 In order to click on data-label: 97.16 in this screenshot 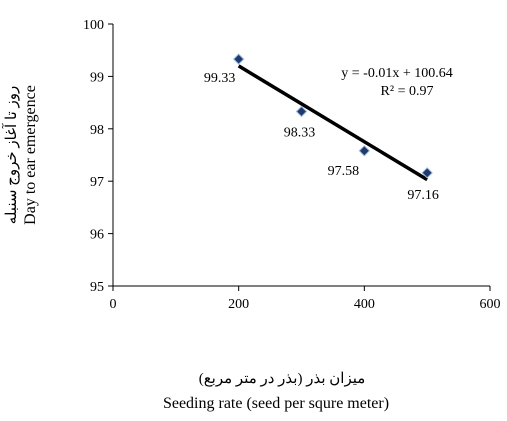, I will do `click(423, 195)`.